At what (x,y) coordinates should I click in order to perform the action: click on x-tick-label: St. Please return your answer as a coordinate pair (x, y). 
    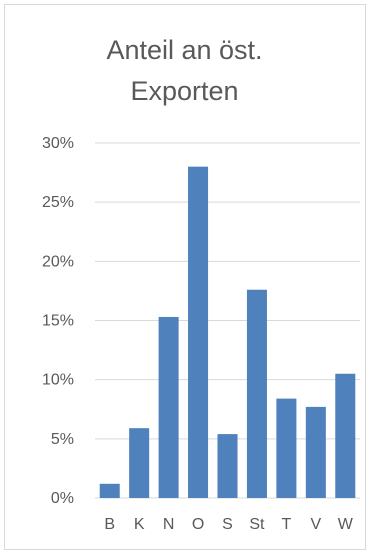
    Looking at the image, I should click on (257, 524).